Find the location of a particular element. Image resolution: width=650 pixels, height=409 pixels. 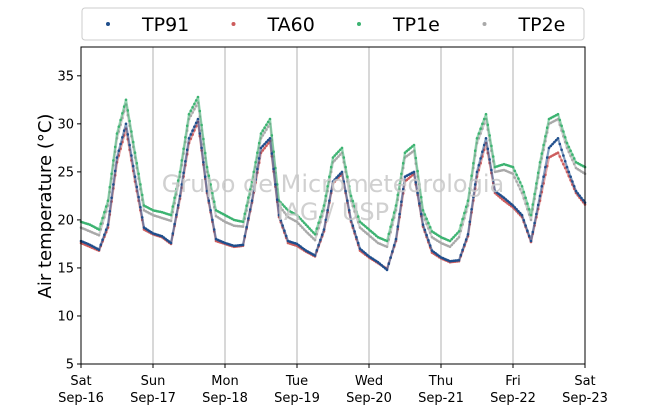

legend-label: TA60 is located at coordinates (291, 25).